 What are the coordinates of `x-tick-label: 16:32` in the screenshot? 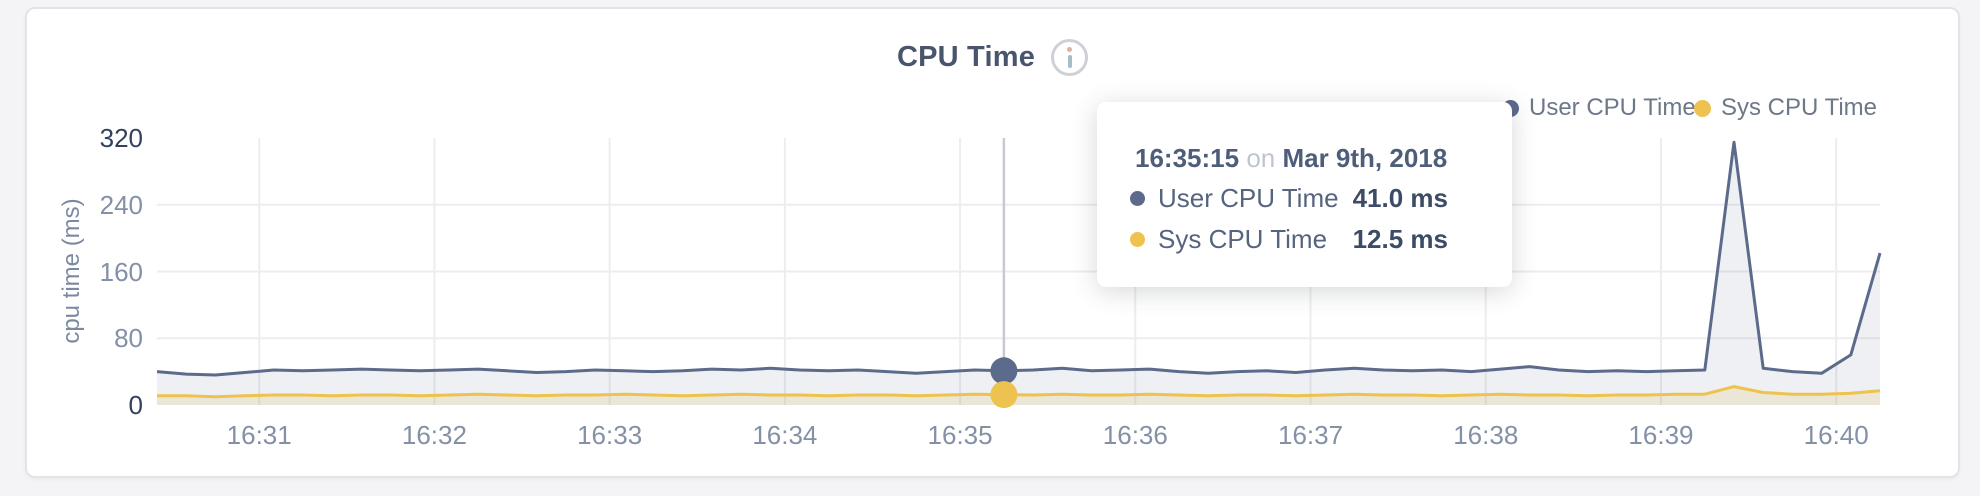 It's located at (434, 435).